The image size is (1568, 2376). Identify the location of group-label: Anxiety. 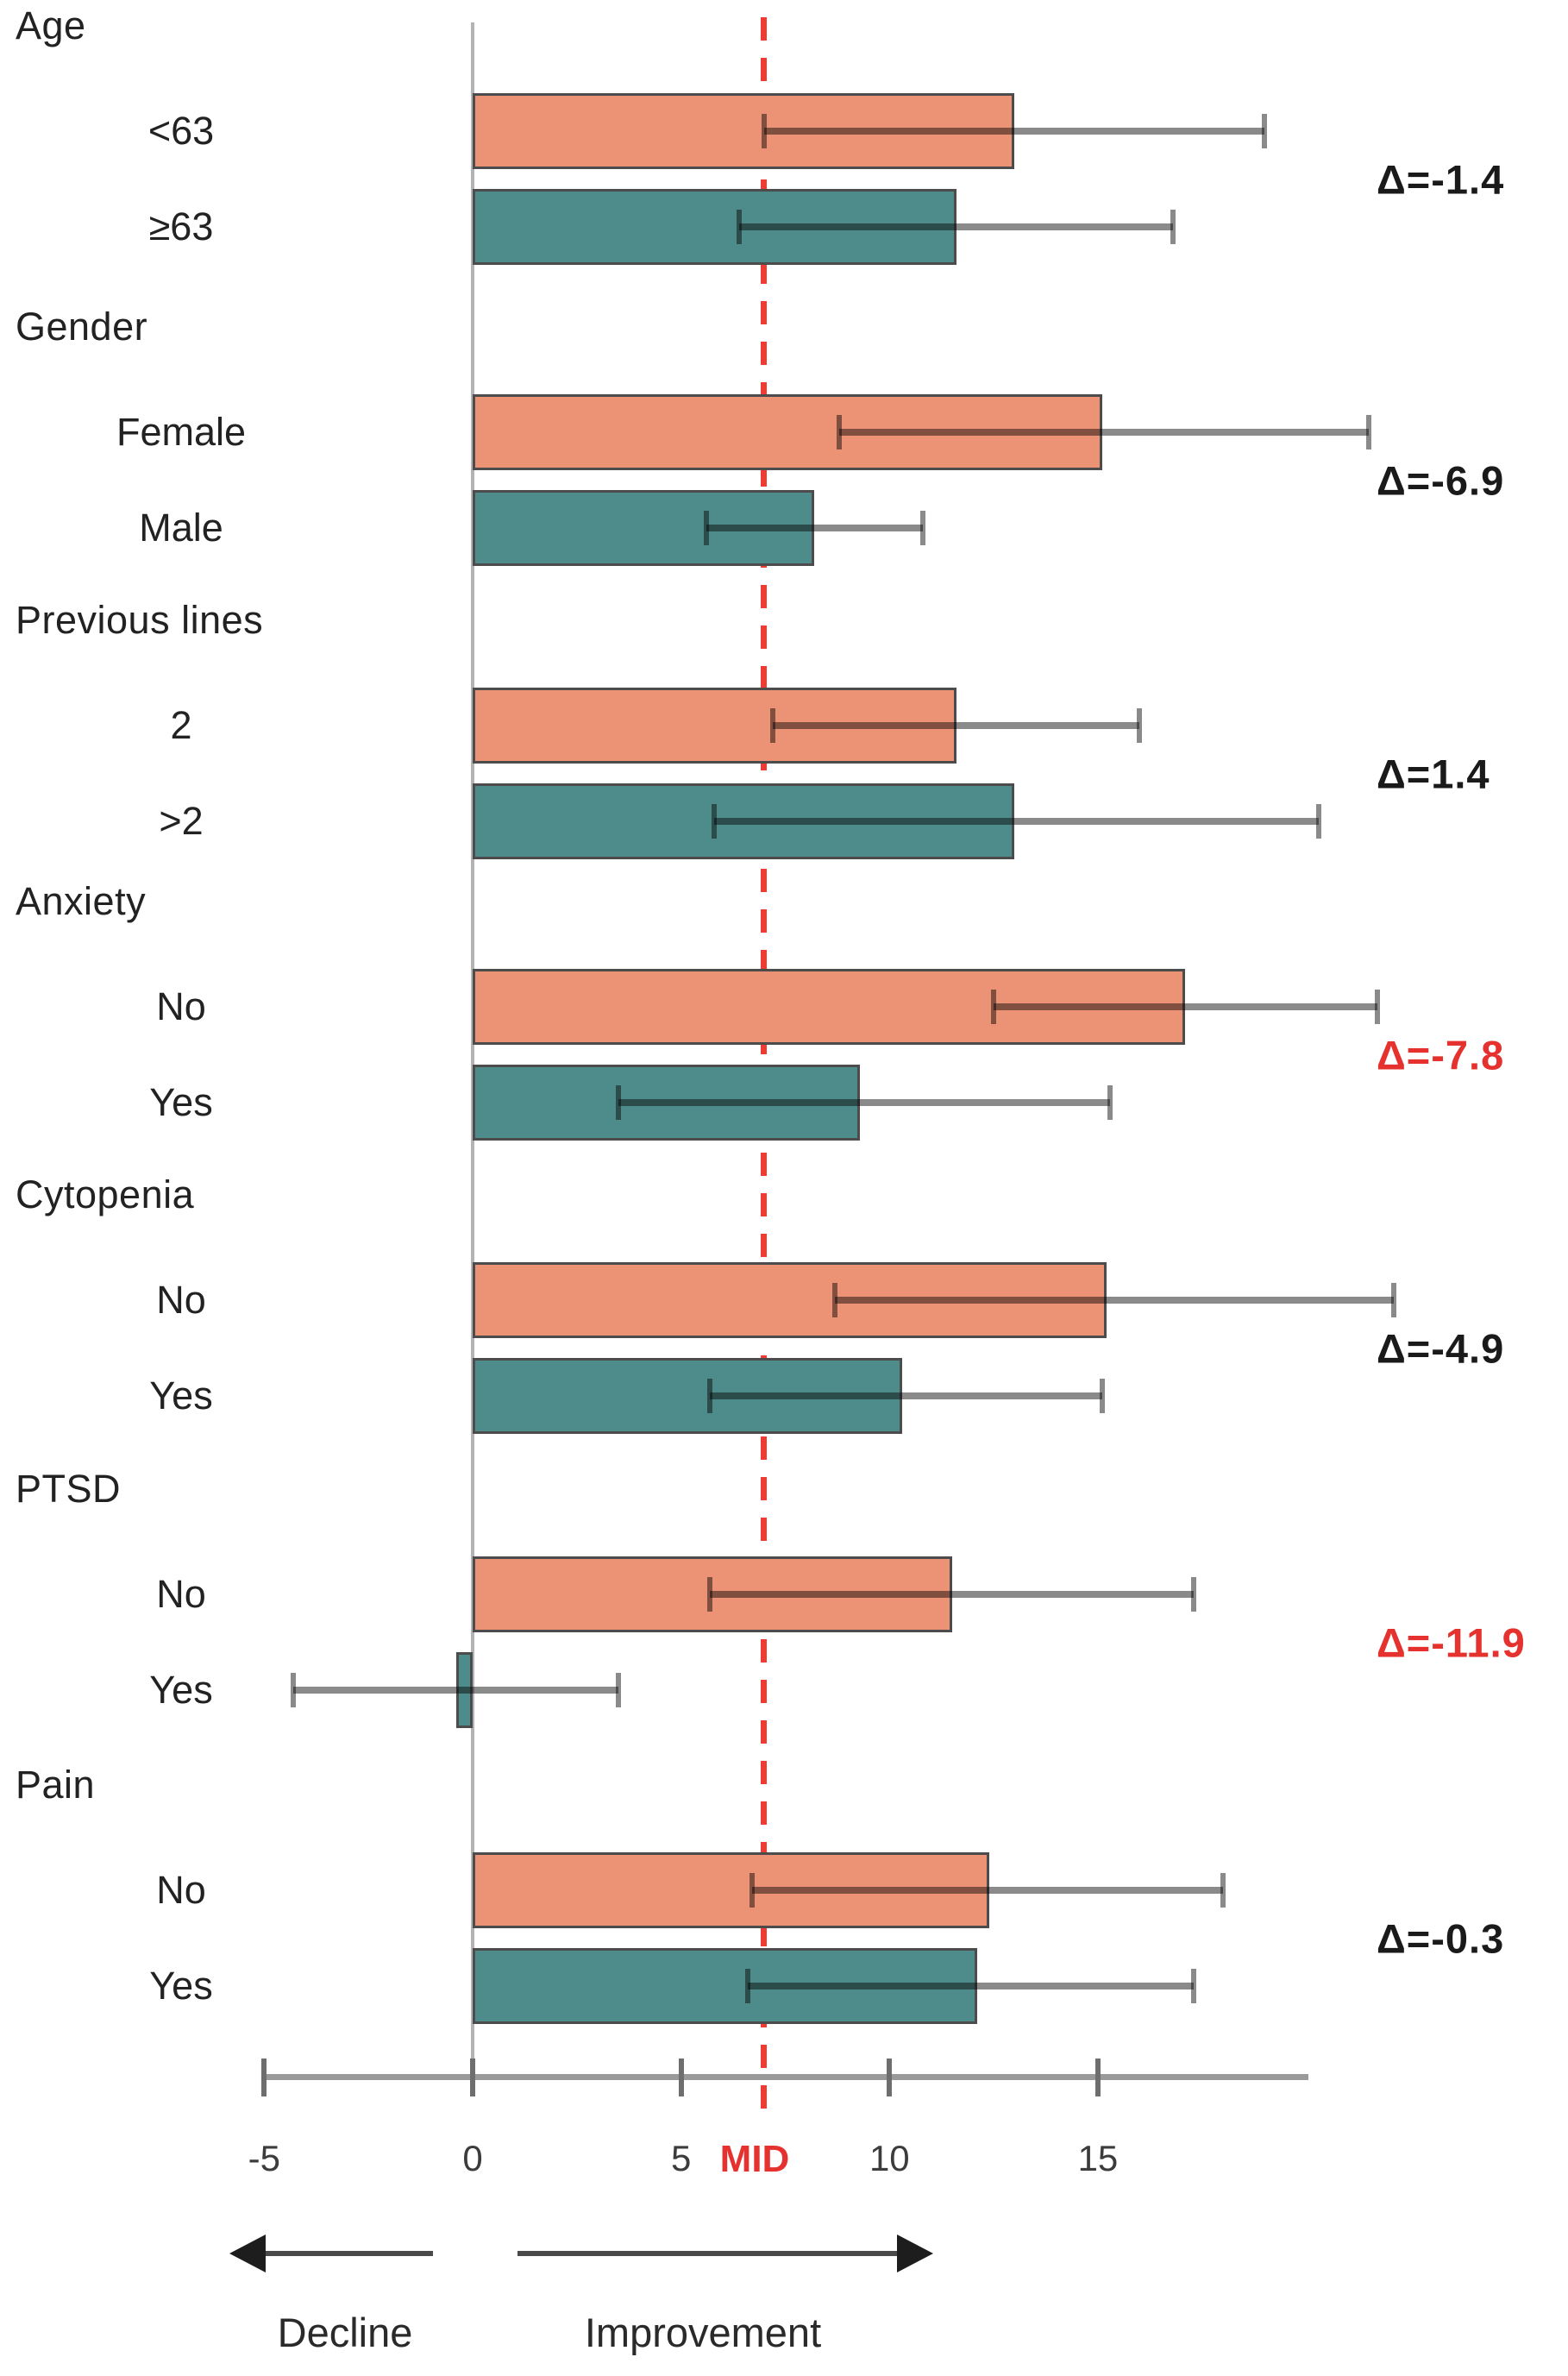
(81, 901).